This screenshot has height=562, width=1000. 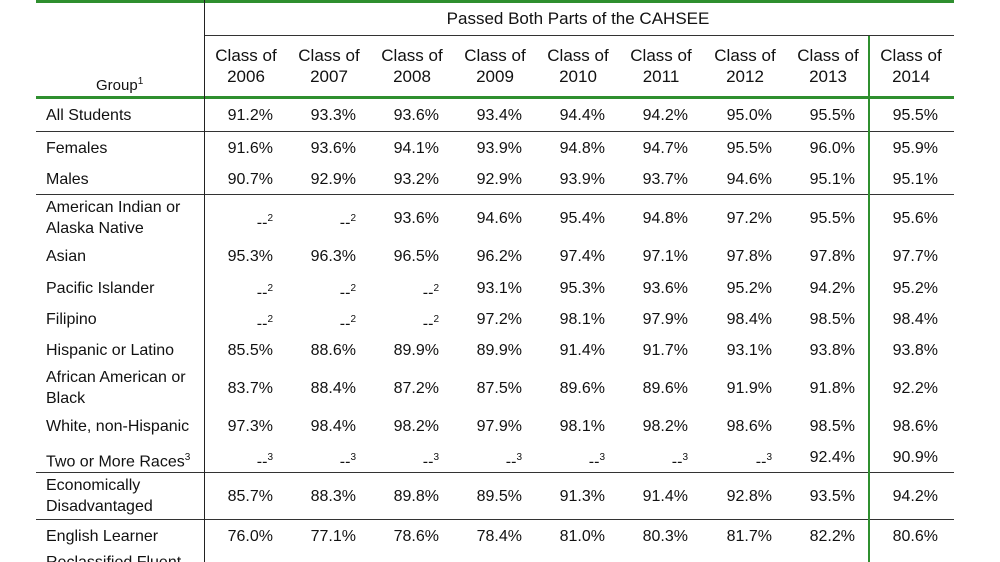 What do you see at coordinates (749, 115) in the screenshot?
I see `table-cell: 95.0%` at bounding box center [749, 115].